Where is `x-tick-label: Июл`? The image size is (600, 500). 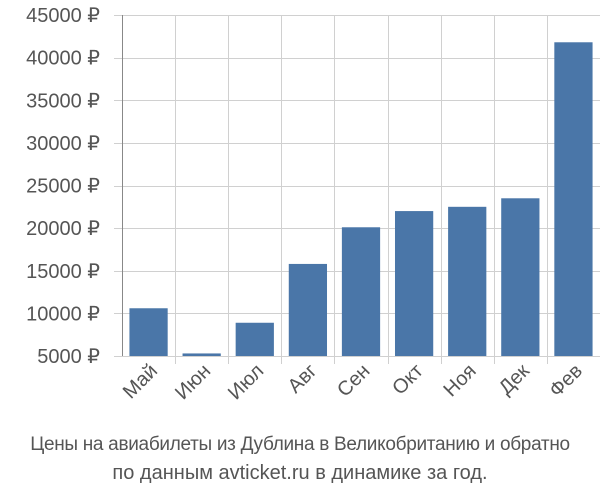 x-tick-label: Июл is located at coordinates (246, 382).